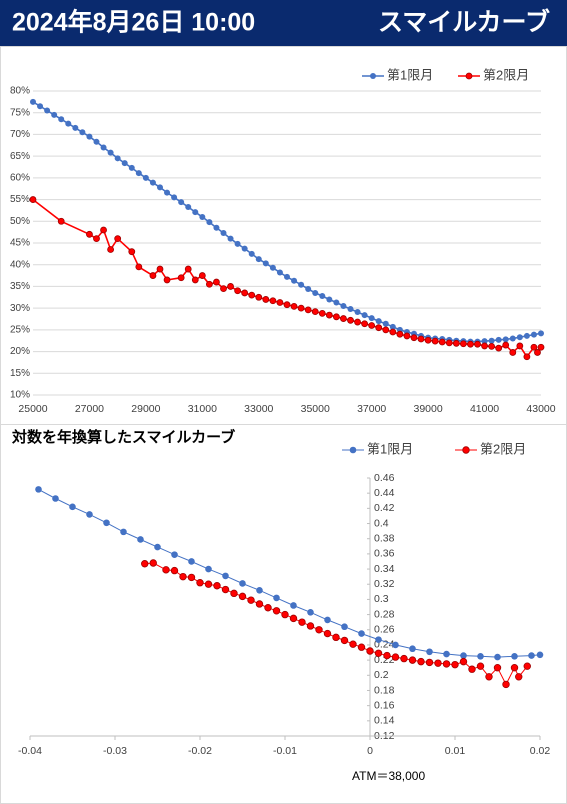  What do you see at coordinates (484, 409) in the screenshot?
I see `x-tick-label: 41000` at bounding box center [484, 409].